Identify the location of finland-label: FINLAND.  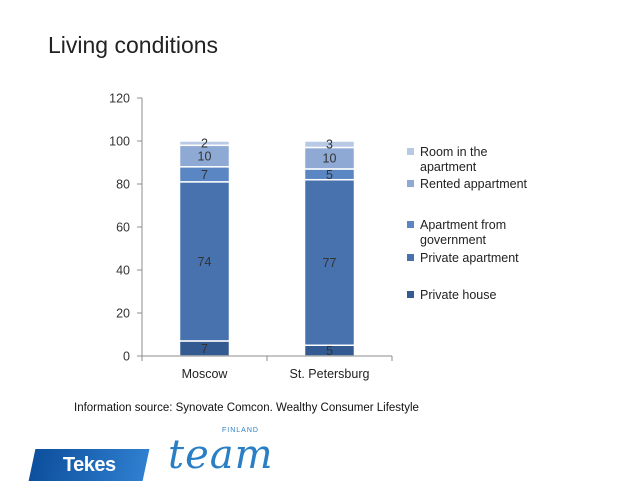
(240, 430).